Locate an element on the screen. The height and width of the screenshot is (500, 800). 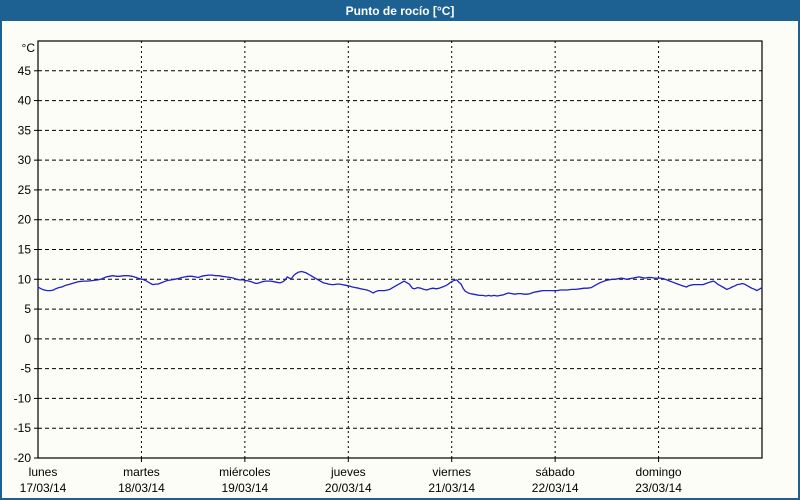
x-day-label: jueves is located at coordinates (348, 472).